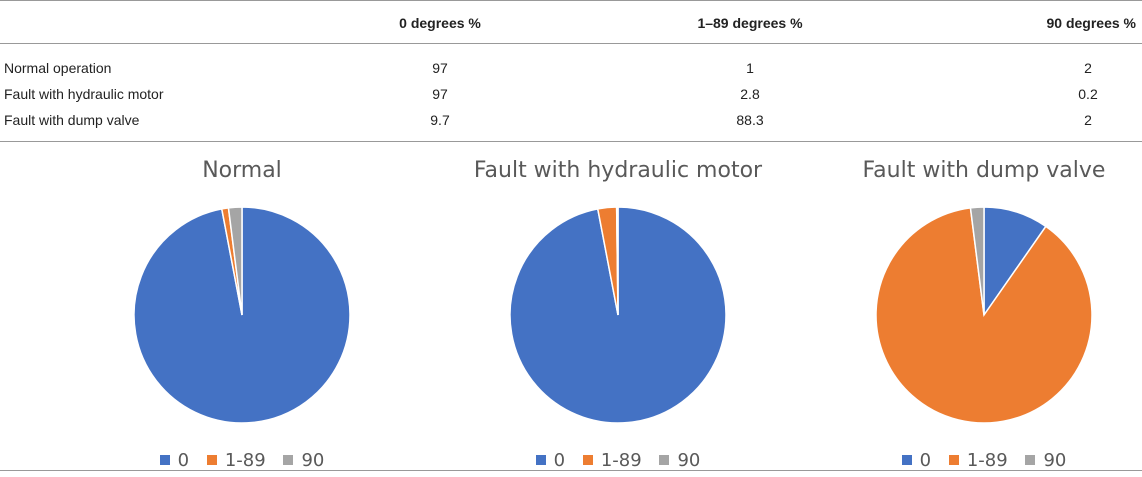 This screenshot has width=1142, height=477. I want to click on legend-normal: 0 1-89 90, so click(242, 460).